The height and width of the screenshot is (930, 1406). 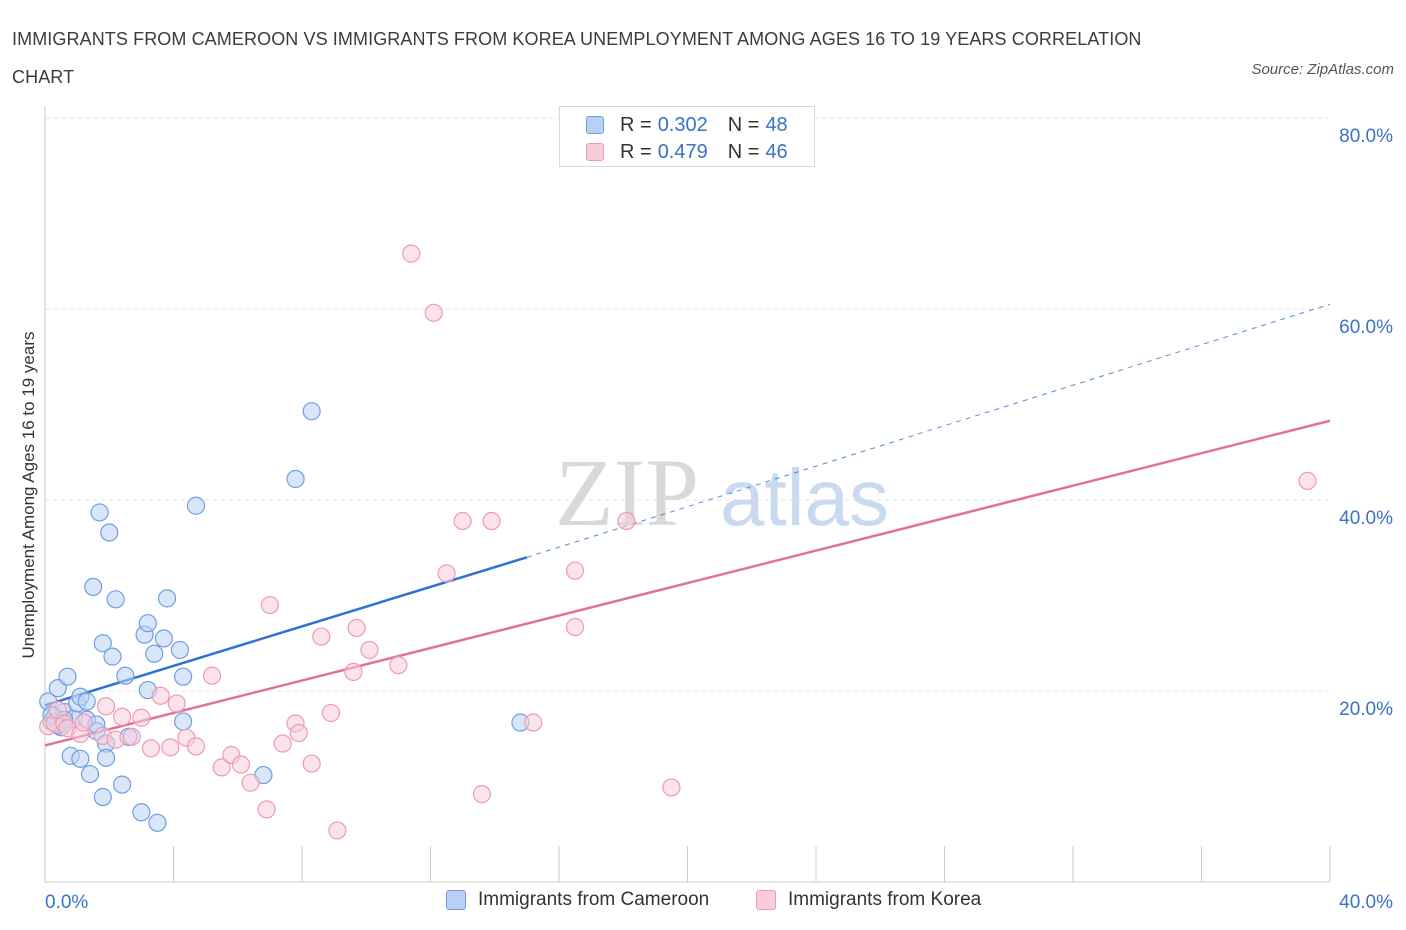 I want to click on source-label: Source: ZipAtlas.com, so click(x=1322, y=69).